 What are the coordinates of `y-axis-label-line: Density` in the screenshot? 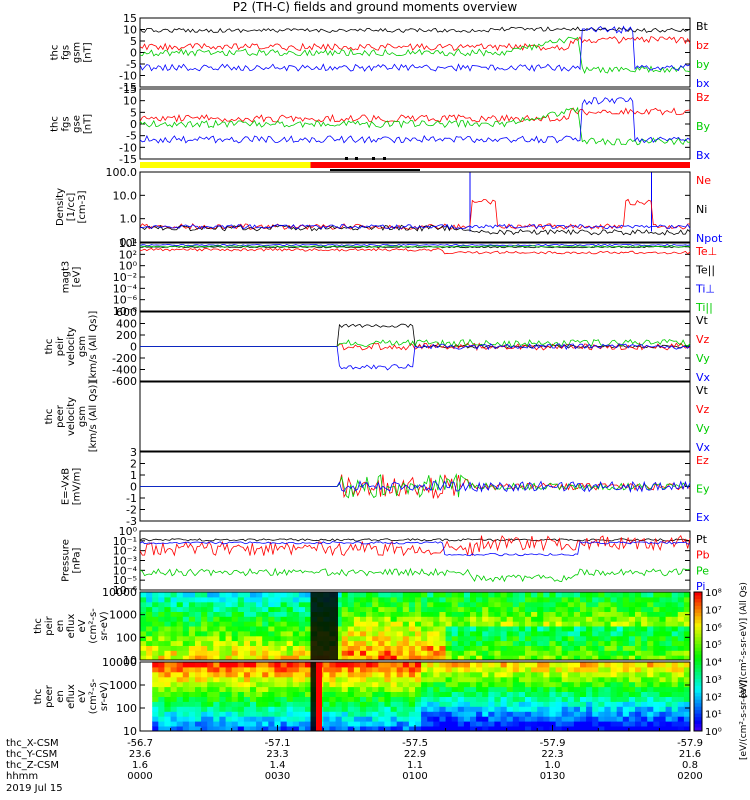 It's located at (60, 207).